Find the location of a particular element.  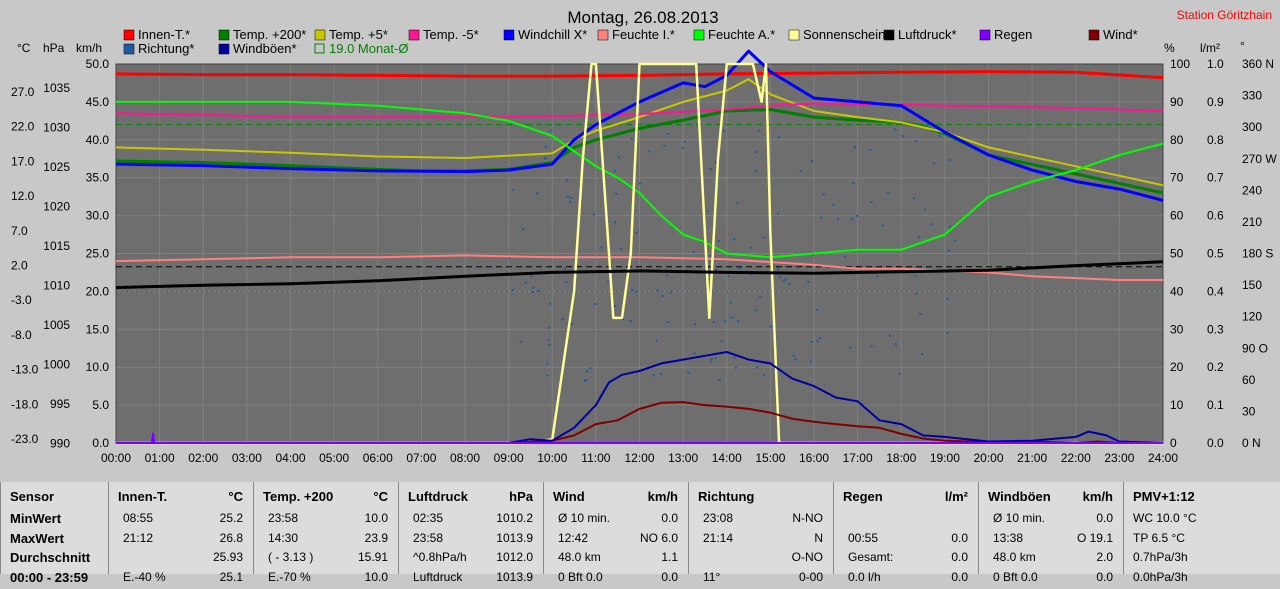

legend-label: Feuchte A.* is located at coordinates (741, 34).